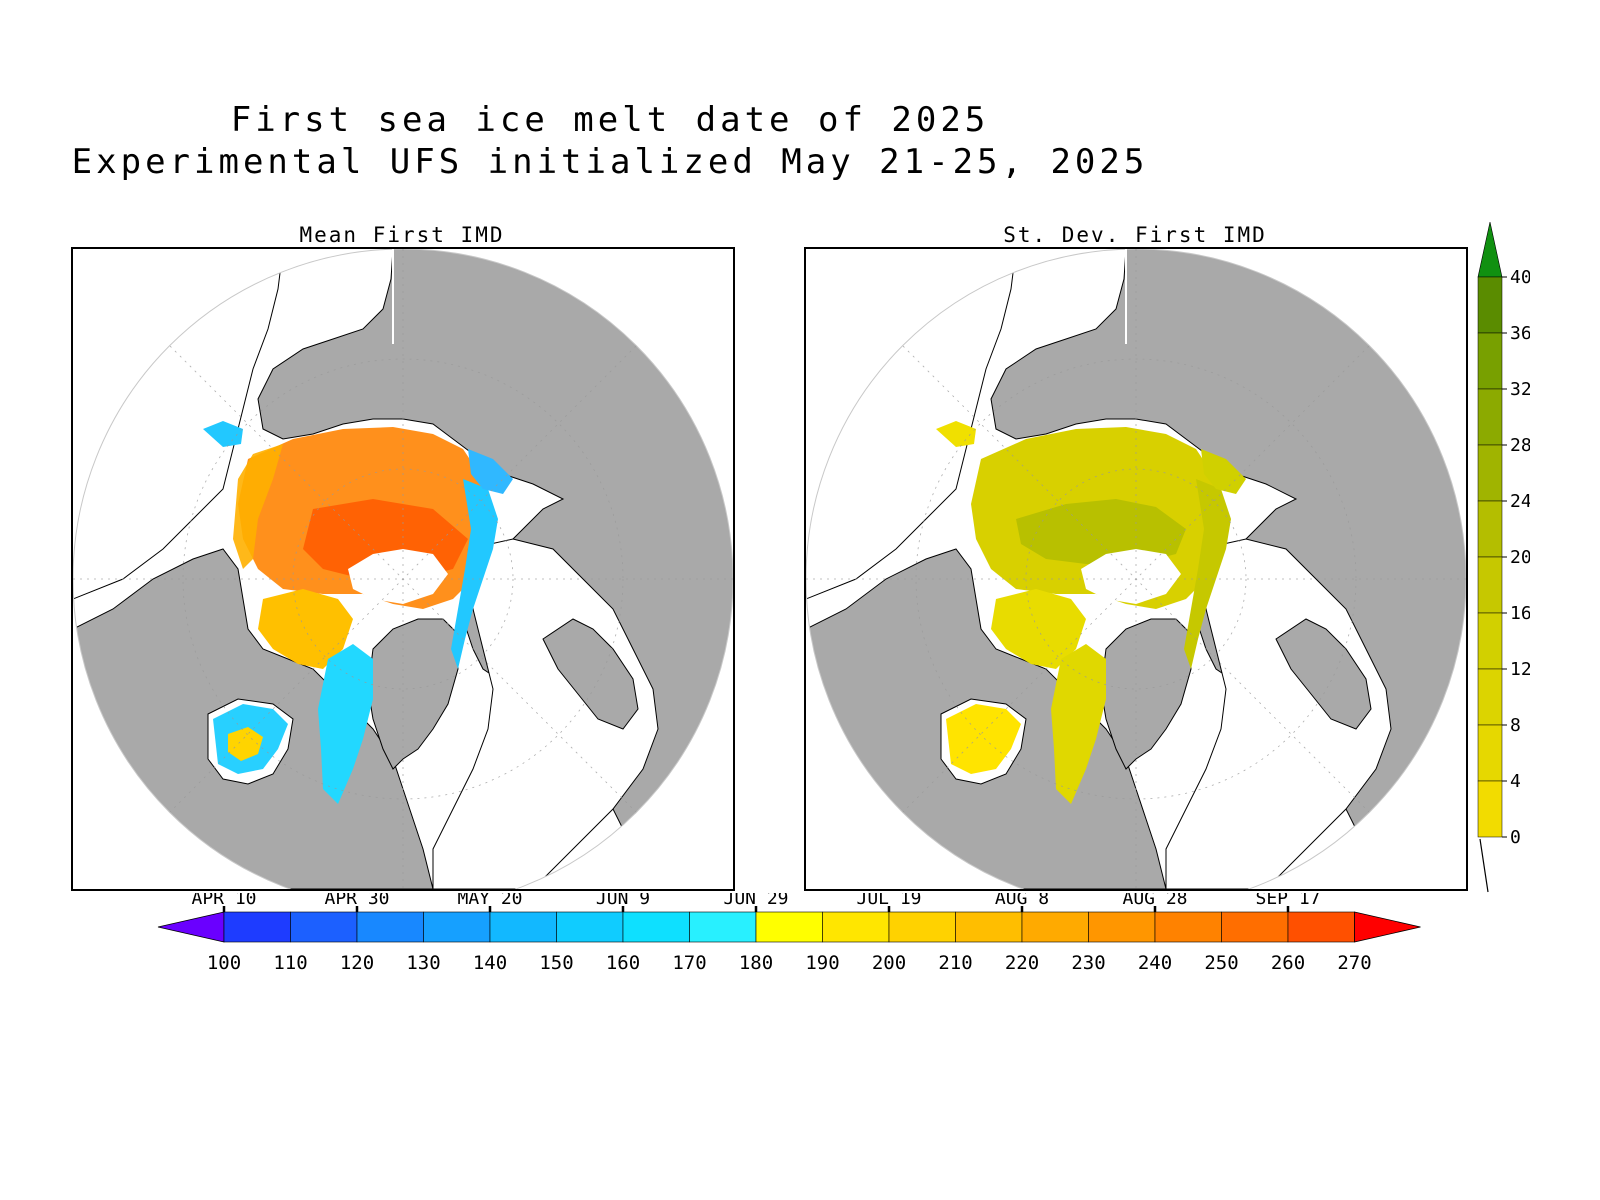 Image resolution: width=1600 pixels, height=1200 pixels. Describe the element at coordinates (489, 901) in the screenshot. I see `colorbar-date-label: MAY 20` at that location.